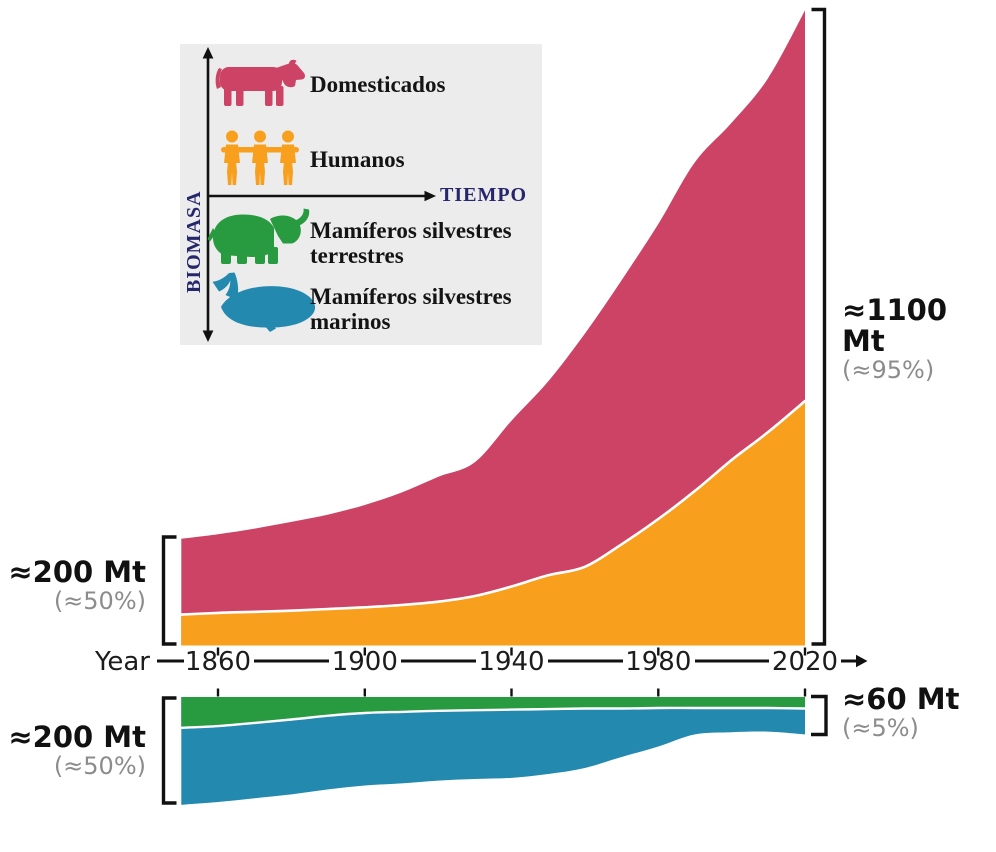 The image size is (996, 852). Describe the element at coordinates (805, 662) in the screenshot. I see `axis-tick-label: 2020` at that location.